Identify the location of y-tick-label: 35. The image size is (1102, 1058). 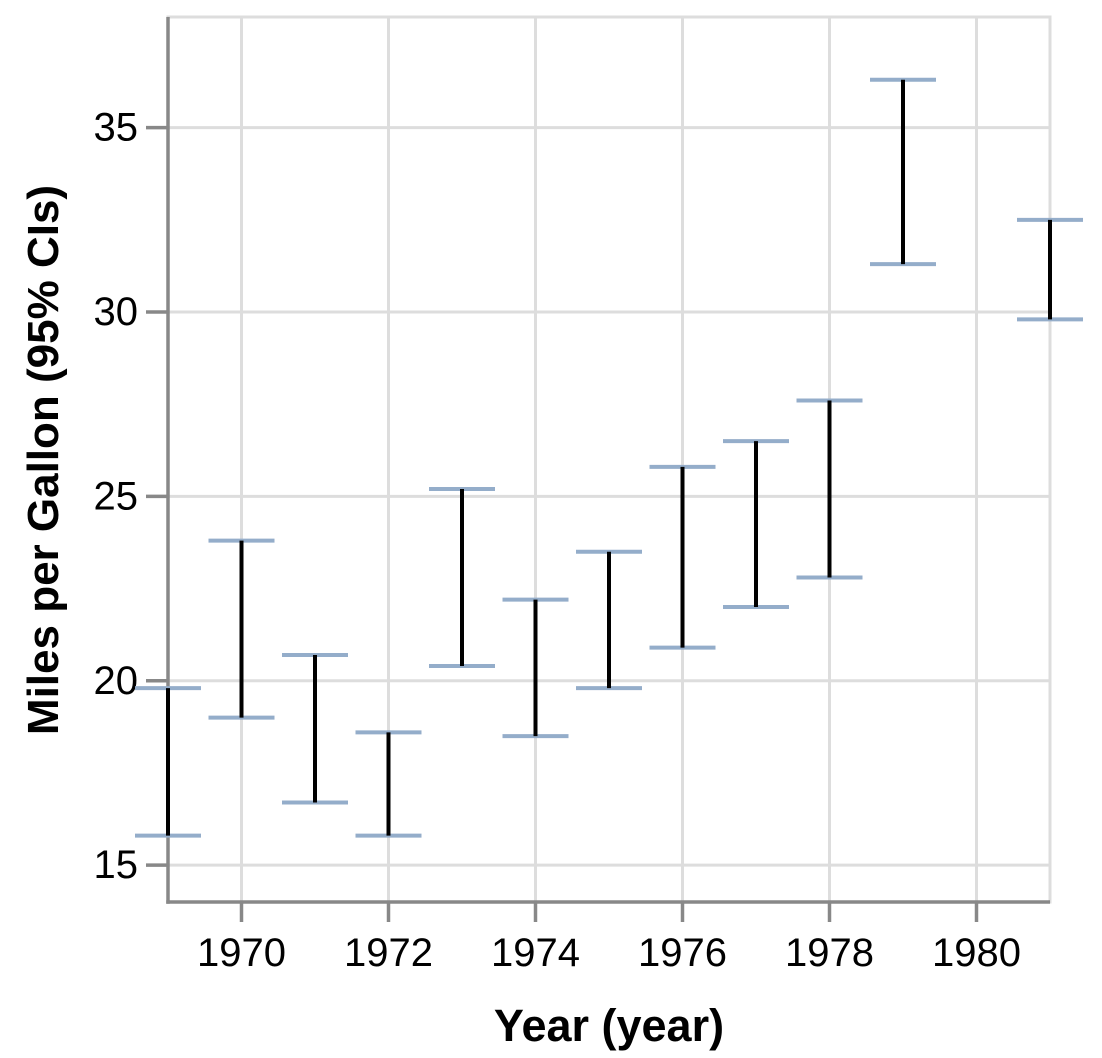
(116, 128).